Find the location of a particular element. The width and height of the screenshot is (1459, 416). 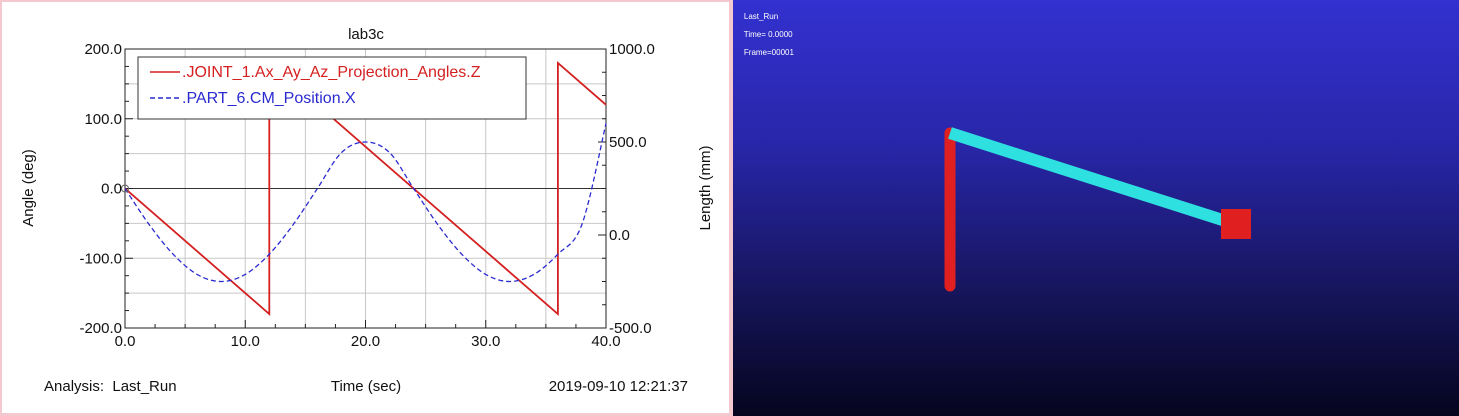

slider-block is located at coordinates (1236, 224).